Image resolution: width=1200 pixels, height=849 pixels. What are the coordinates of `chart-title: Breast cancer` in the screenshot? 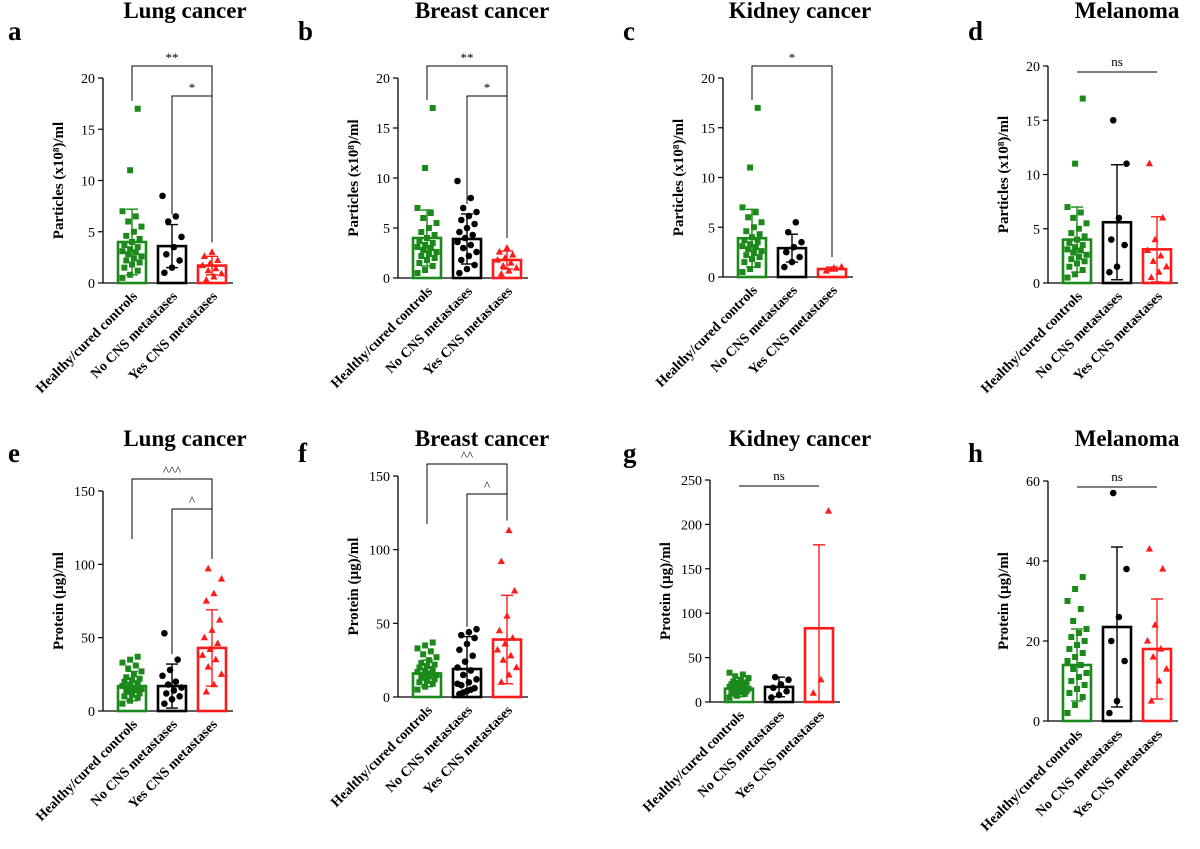 It's located at (482, 11).